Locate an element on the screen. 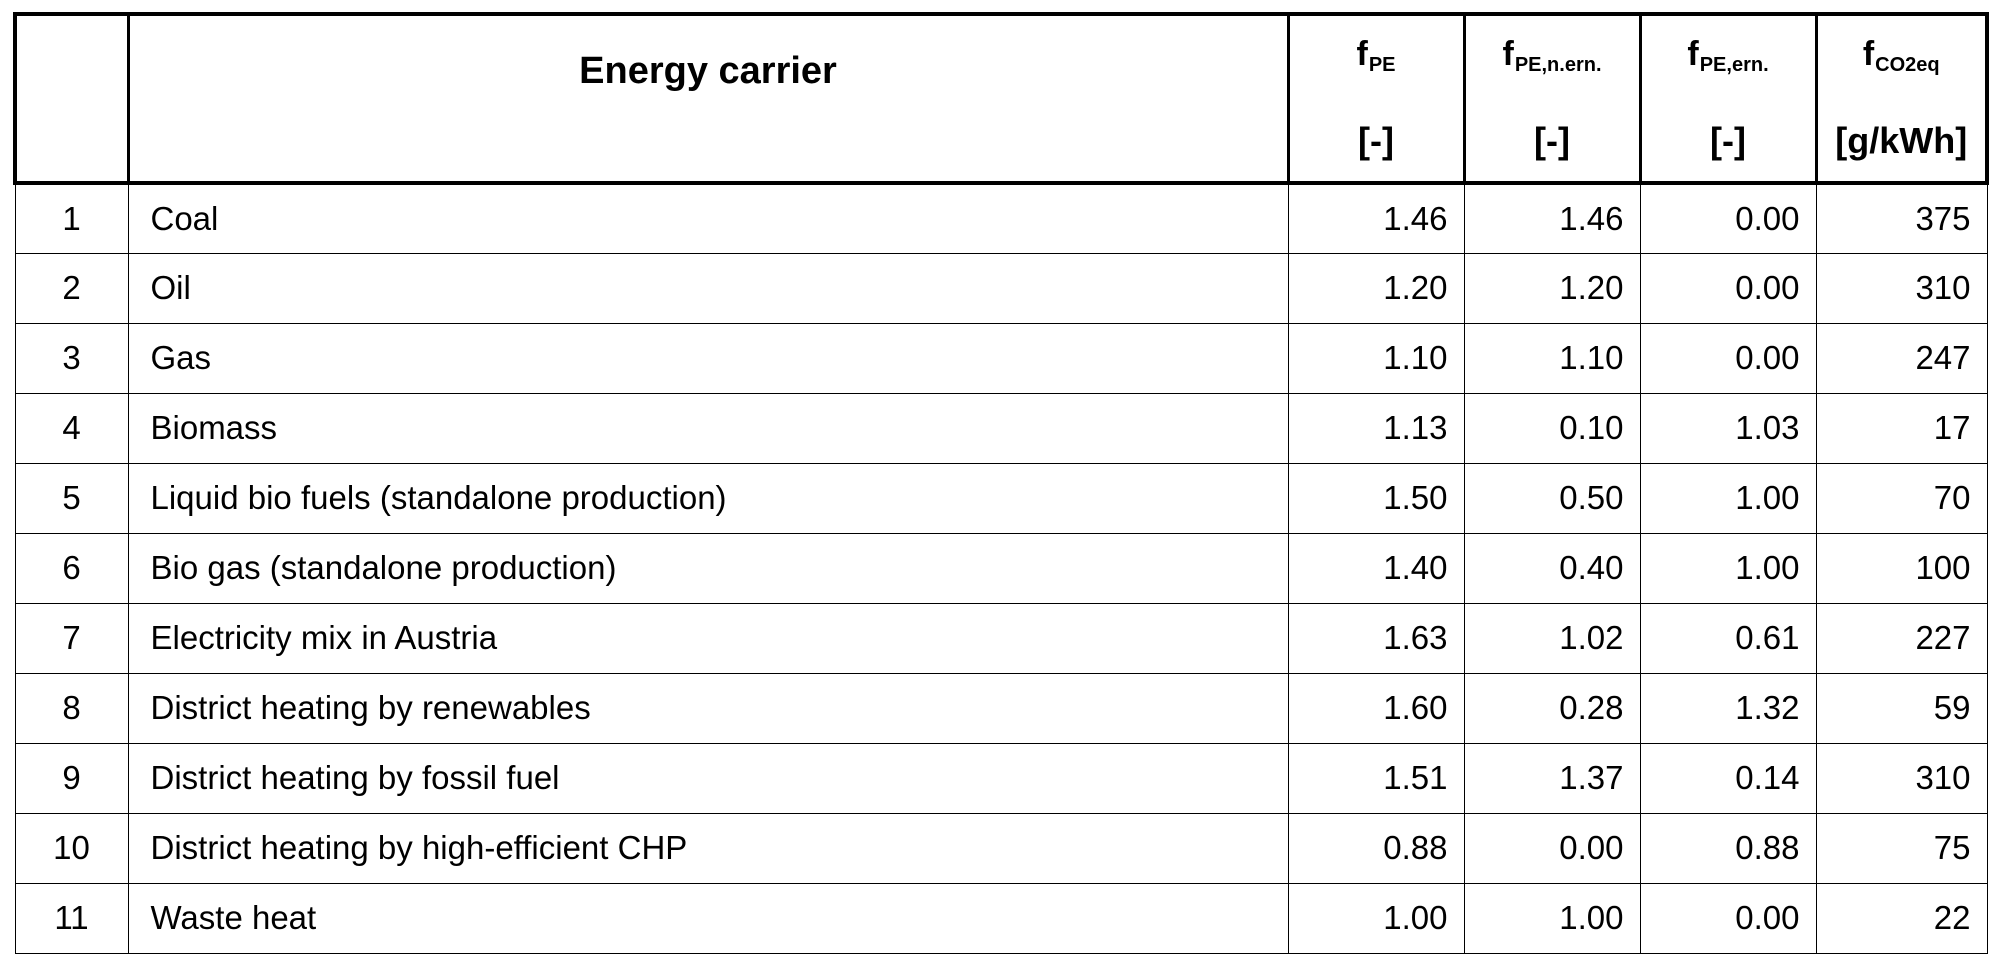  row-number: 11 is located at coordinates (71, 918).